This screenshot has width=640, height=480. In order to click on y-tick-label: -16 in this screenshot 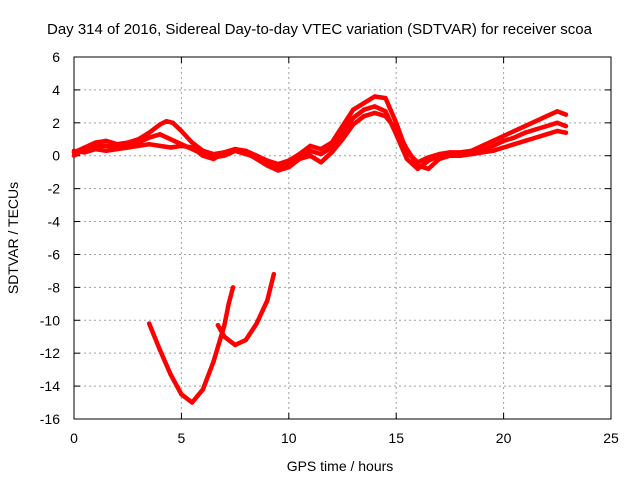, I will do `click(50, 419)`.